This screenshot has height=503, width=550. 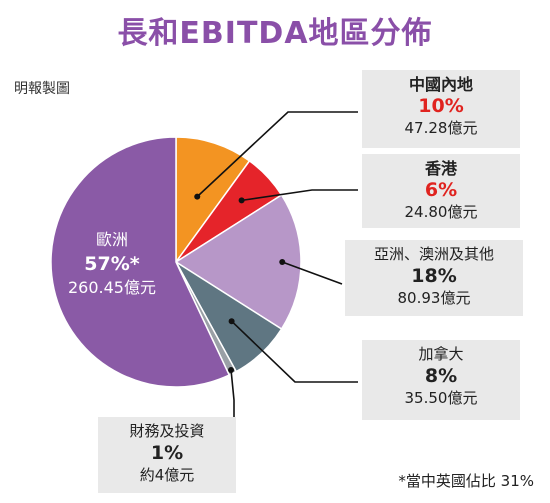 I want to click on pie-slice-china, so click(x=213, y=200).